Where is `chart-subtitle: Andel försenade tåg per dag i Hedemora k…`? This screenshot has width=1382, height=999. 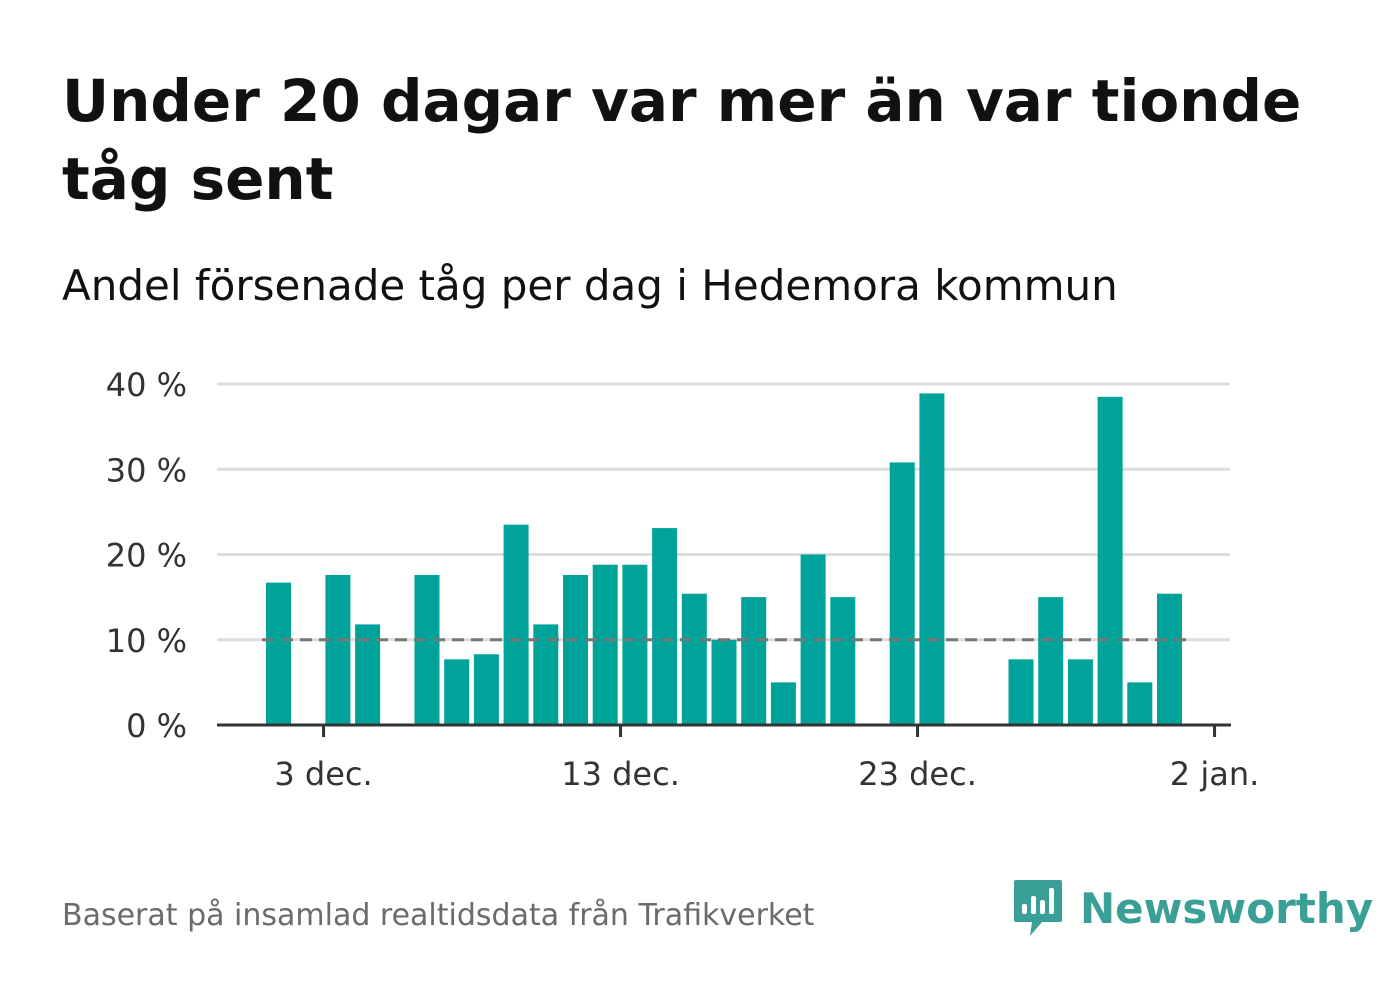
chart-subtitle: Andel försenade tåg per dag i Hedemora k… is located at coordinates (590, 285).